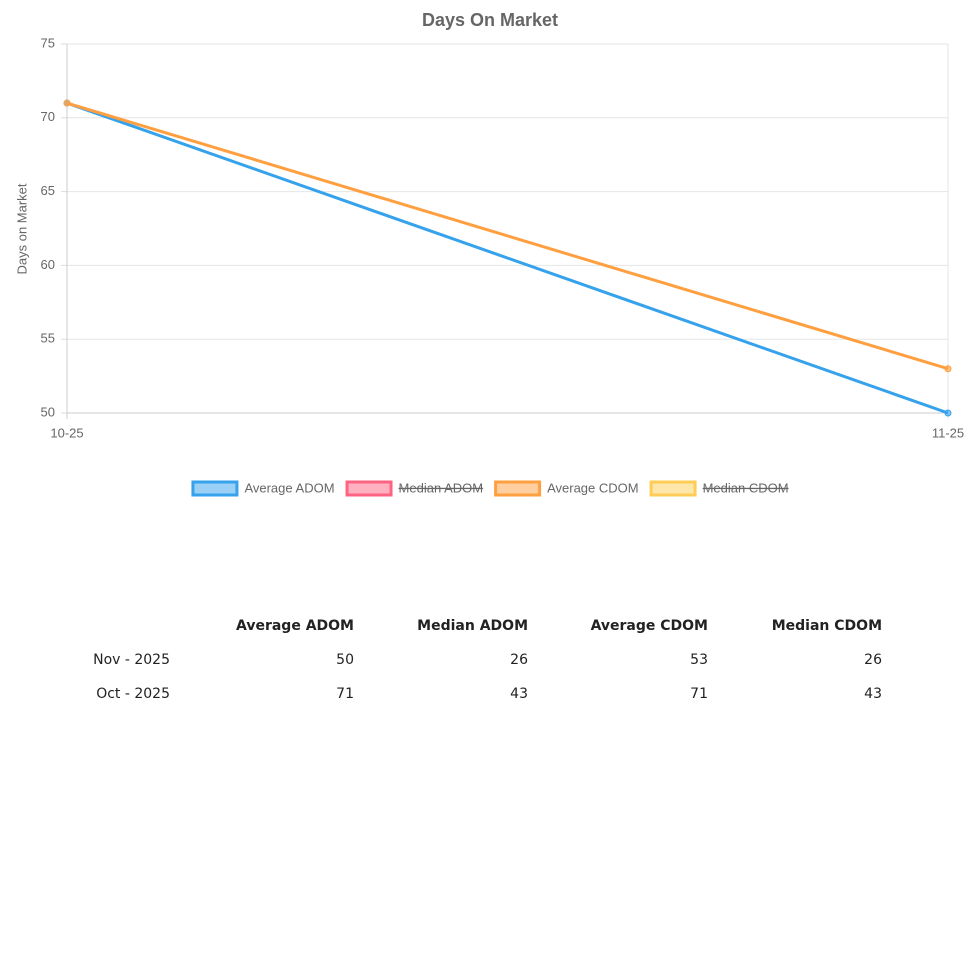 The width and height of the screenshot is (980, 980). I want to click on legend-item: Median ADOM, so click(414, 488).